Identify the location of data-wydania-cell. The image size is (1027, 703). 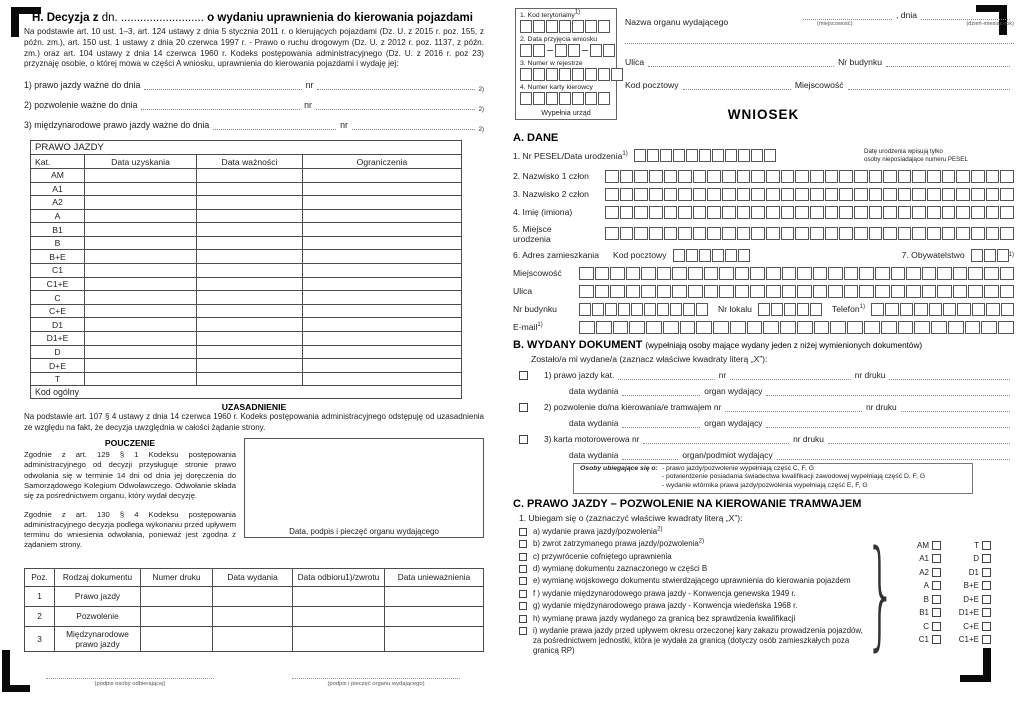
(252, 638).